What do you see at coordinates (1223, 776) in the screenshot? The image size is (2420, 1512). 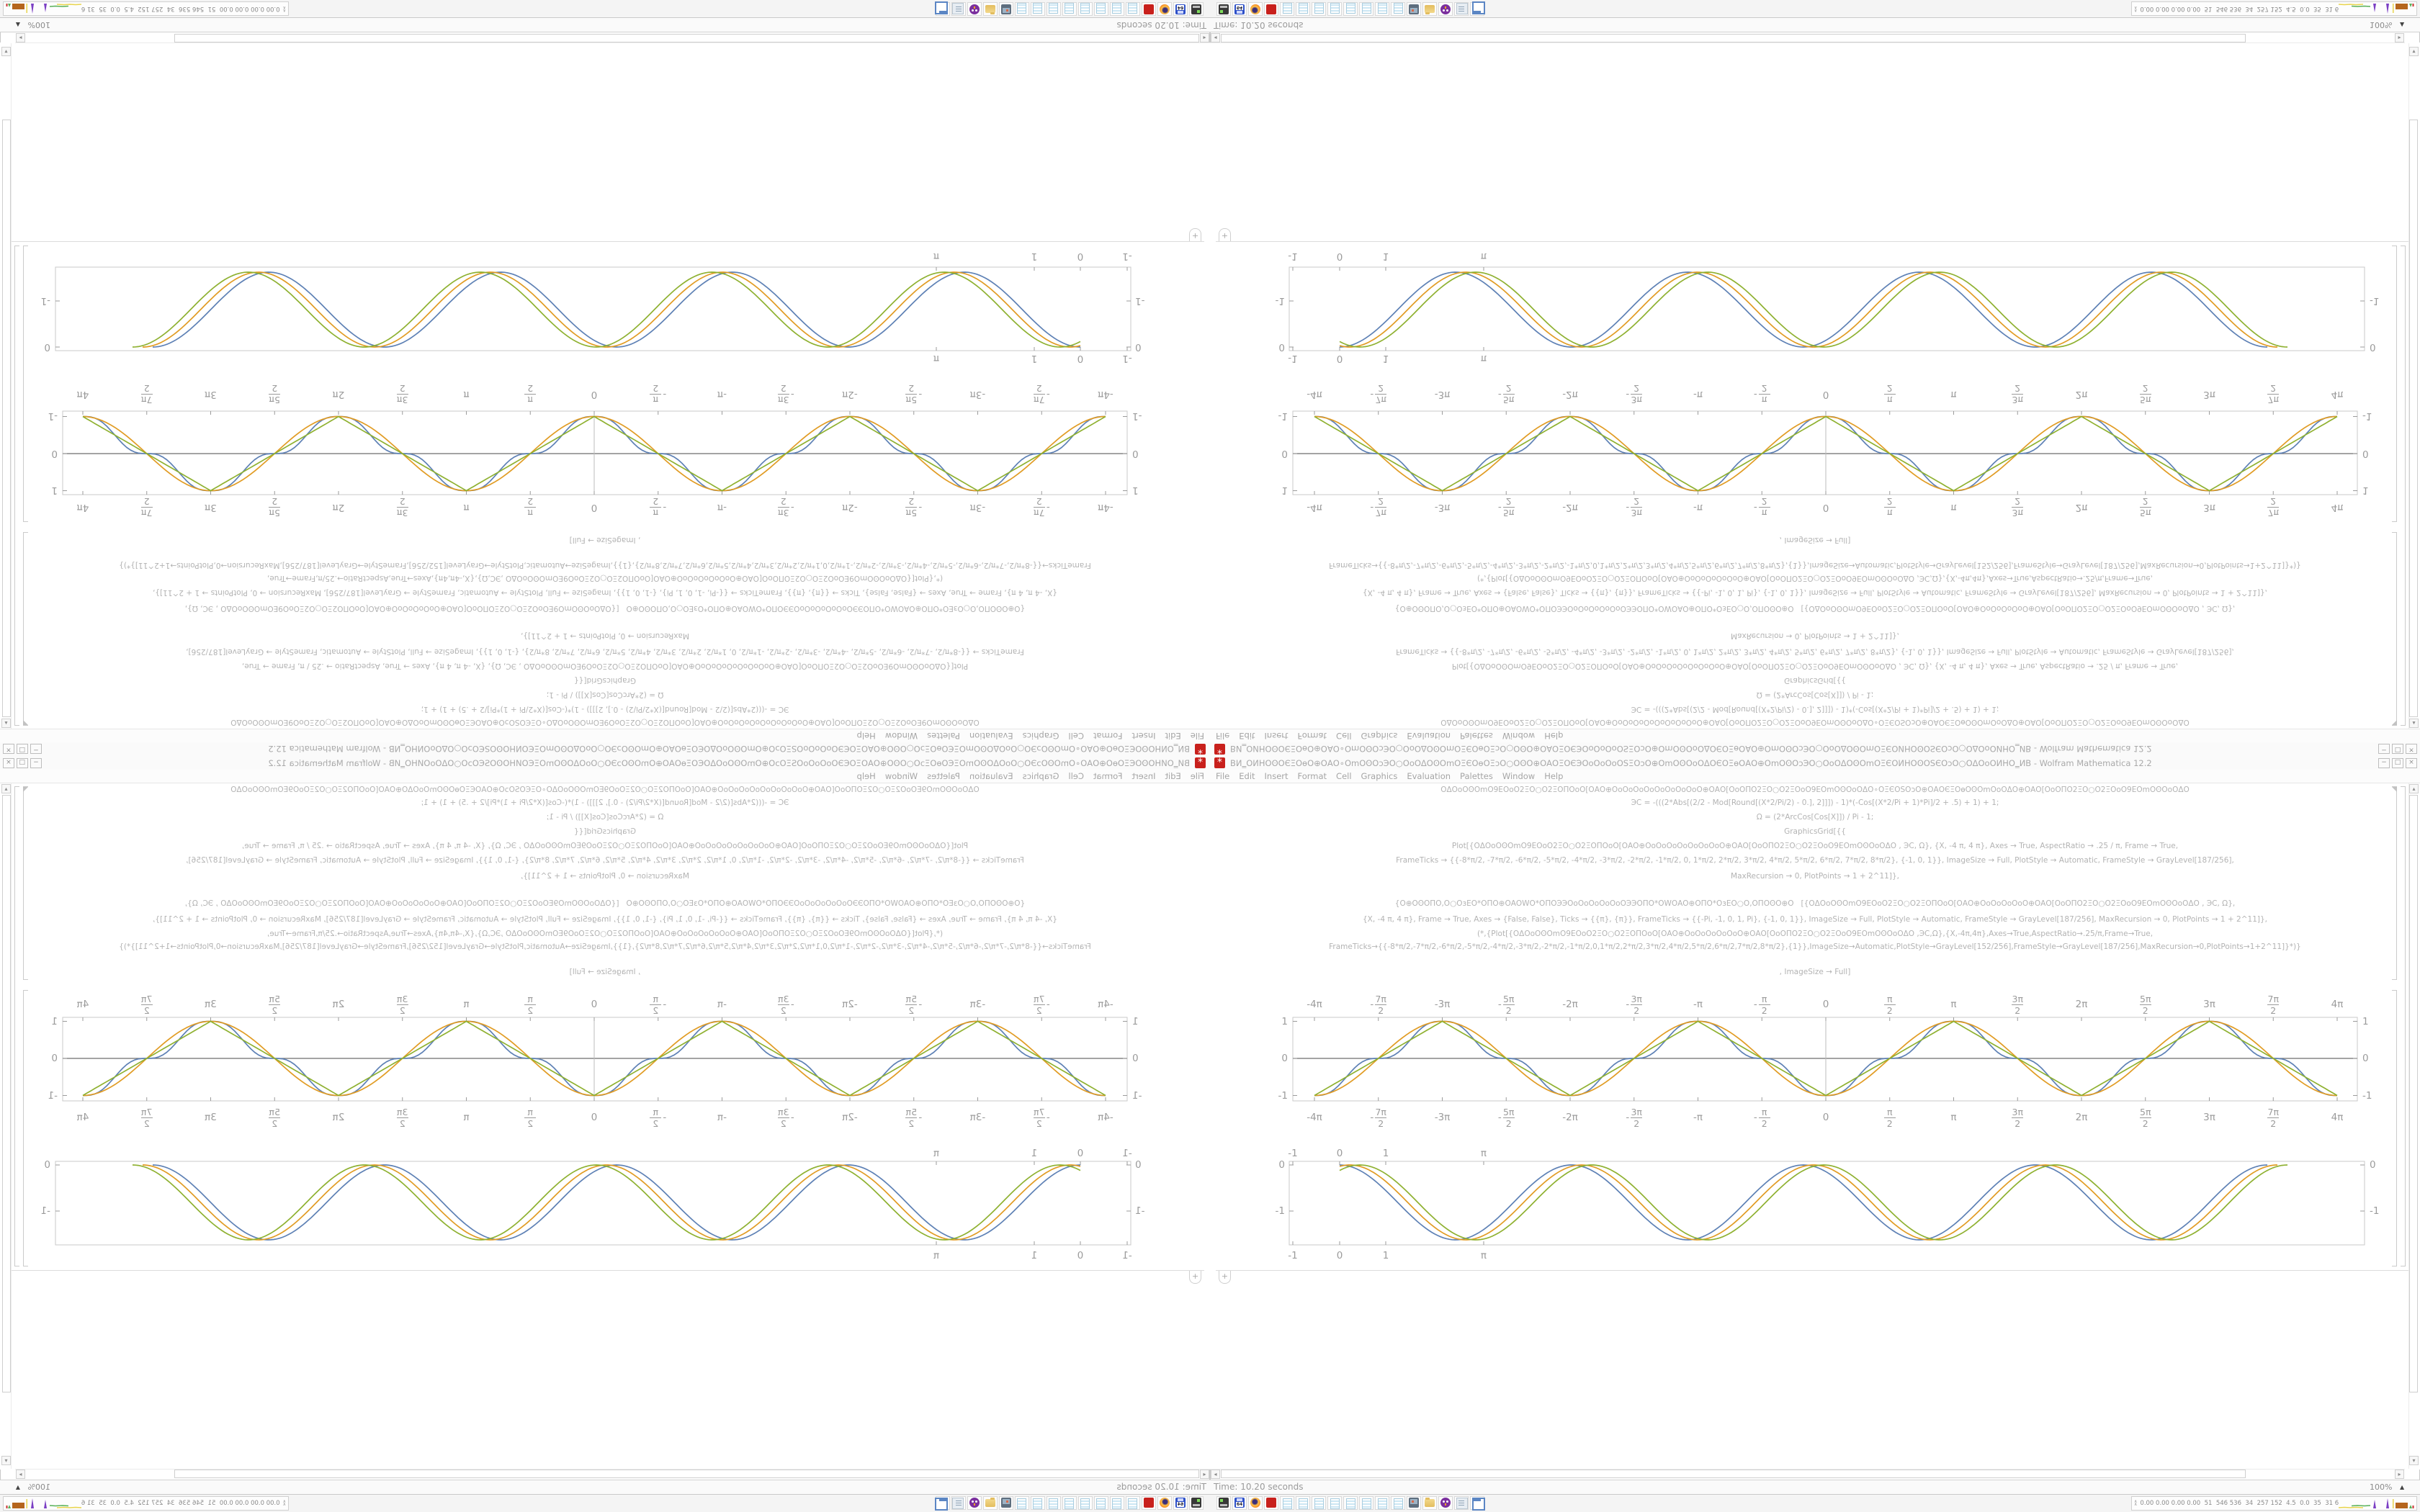 I see `menu-item-file: File` at bounding box center [1223, 776].